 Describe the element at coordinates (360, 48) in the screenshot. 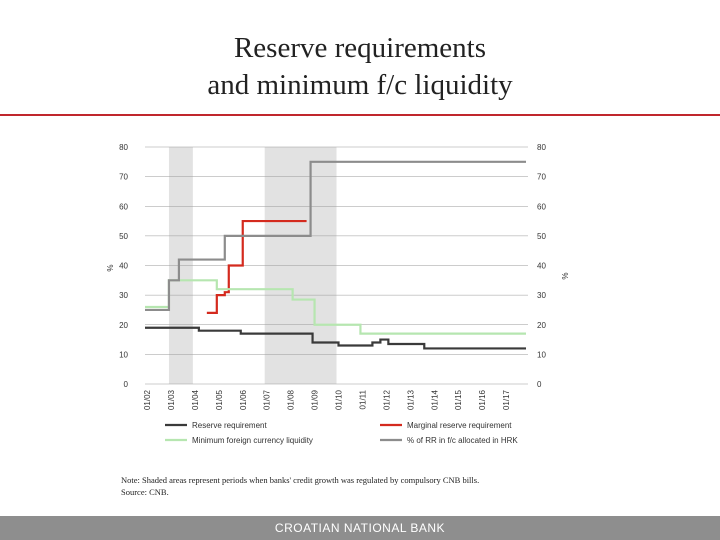

I see `slide-title-line1: Reserve requirements` at that location.